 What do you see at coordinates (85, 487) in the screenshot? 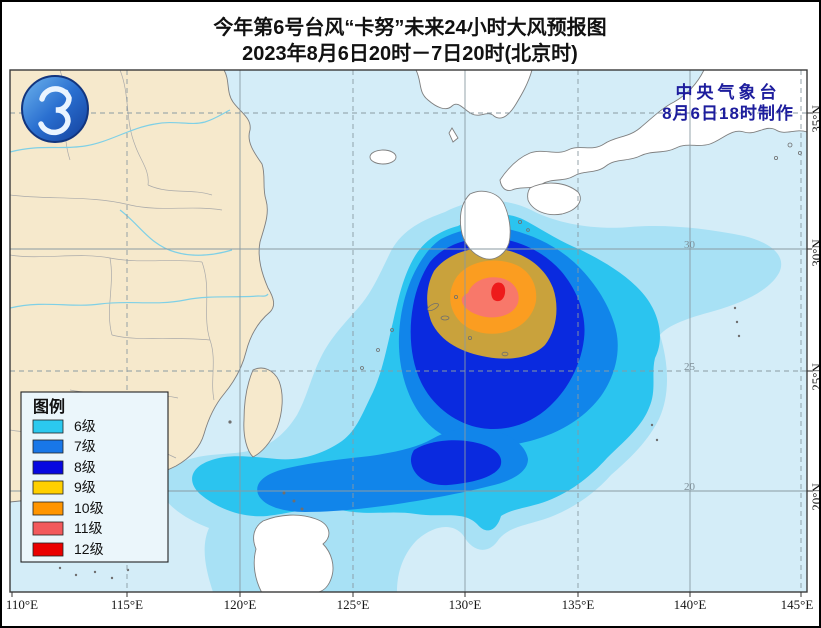
I see `legend-label-9: 9级` at bounding box center [85, 487].